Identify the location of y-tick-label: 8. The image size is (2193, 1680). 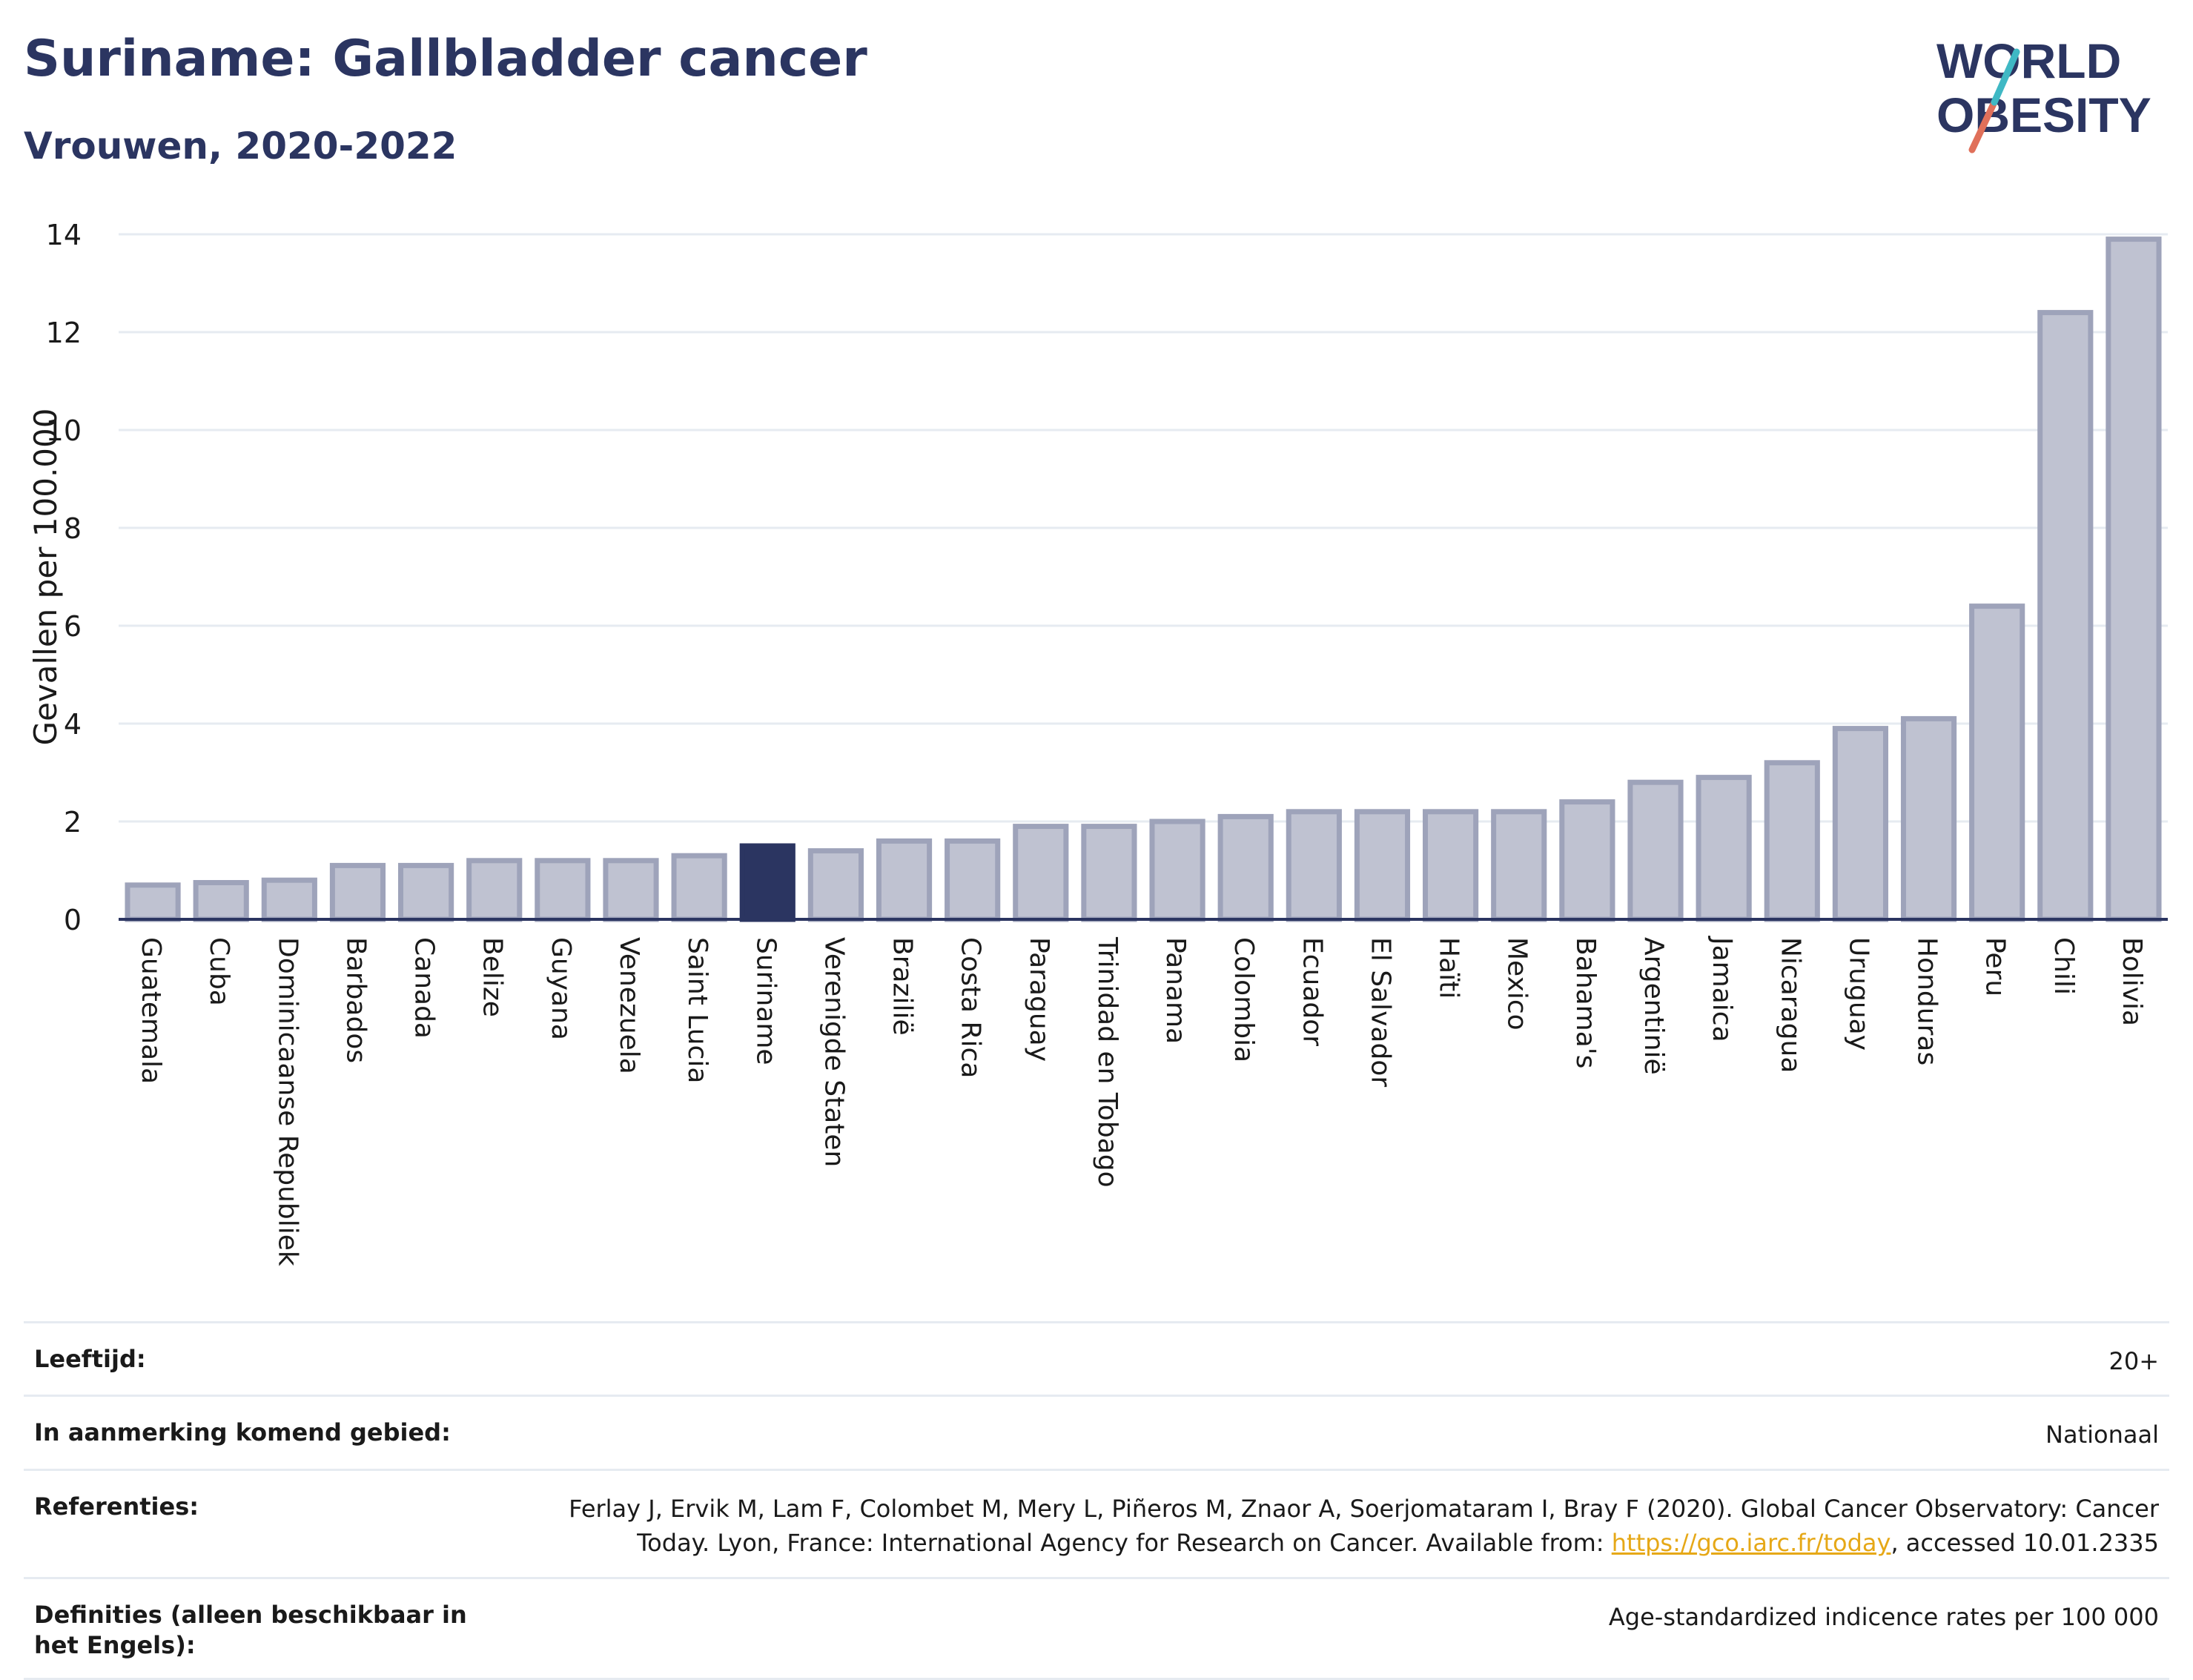
(73, 528).